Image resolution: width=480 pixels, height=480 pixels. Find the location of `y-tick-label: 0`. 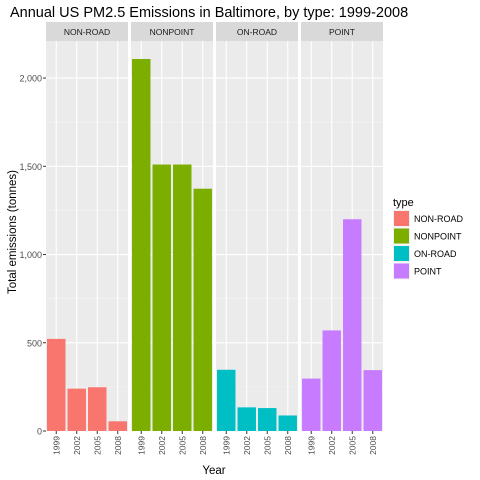

y-tick-label: 0 is located at coordinates (39, 432).